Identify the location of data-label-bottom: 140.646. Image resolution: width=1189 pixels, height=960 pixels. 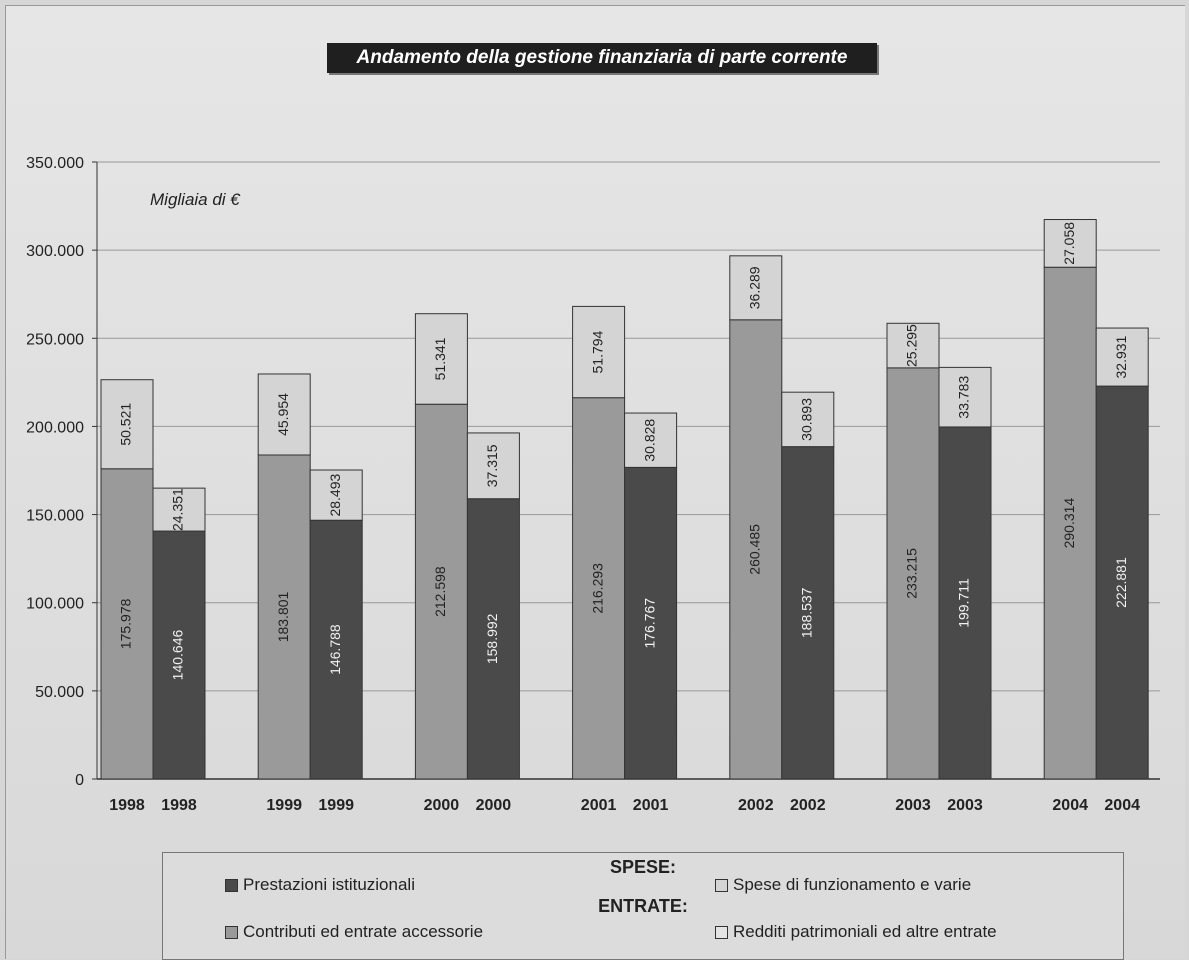
(178, 655).